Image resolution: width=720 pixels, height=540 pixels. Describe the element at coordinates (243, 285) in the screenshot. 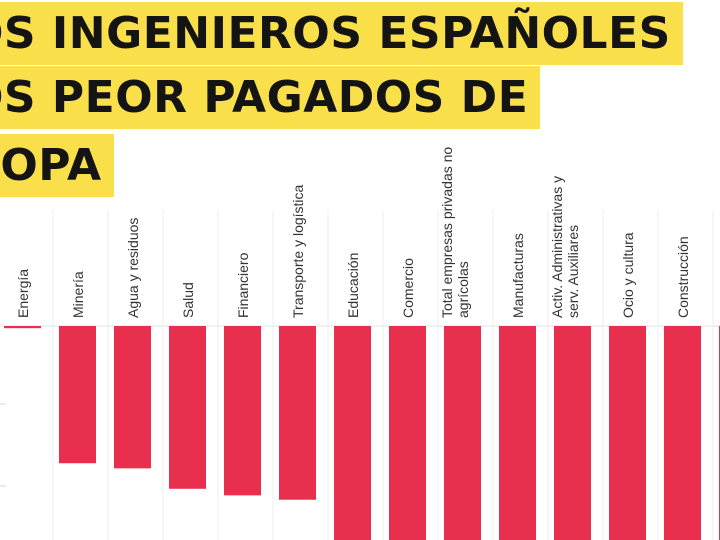

I see `category-label: Financiero` at that location.